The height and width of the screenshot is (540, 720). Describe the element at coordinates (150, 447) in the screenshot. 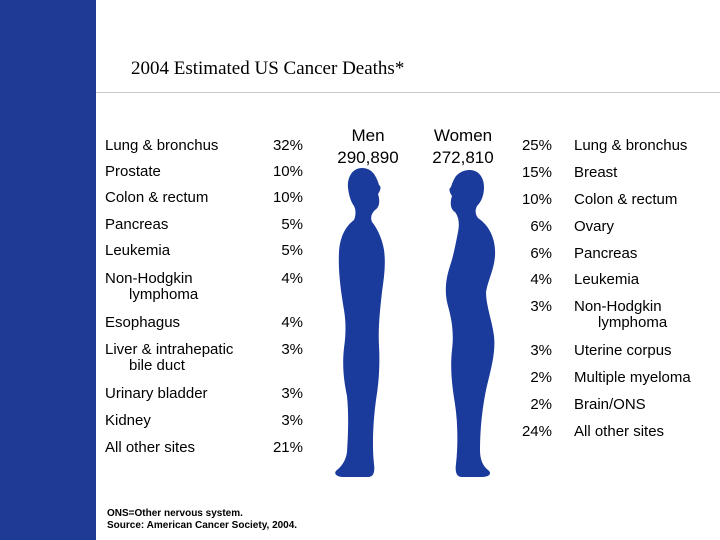

I see `men-site: All other sites` at that location.